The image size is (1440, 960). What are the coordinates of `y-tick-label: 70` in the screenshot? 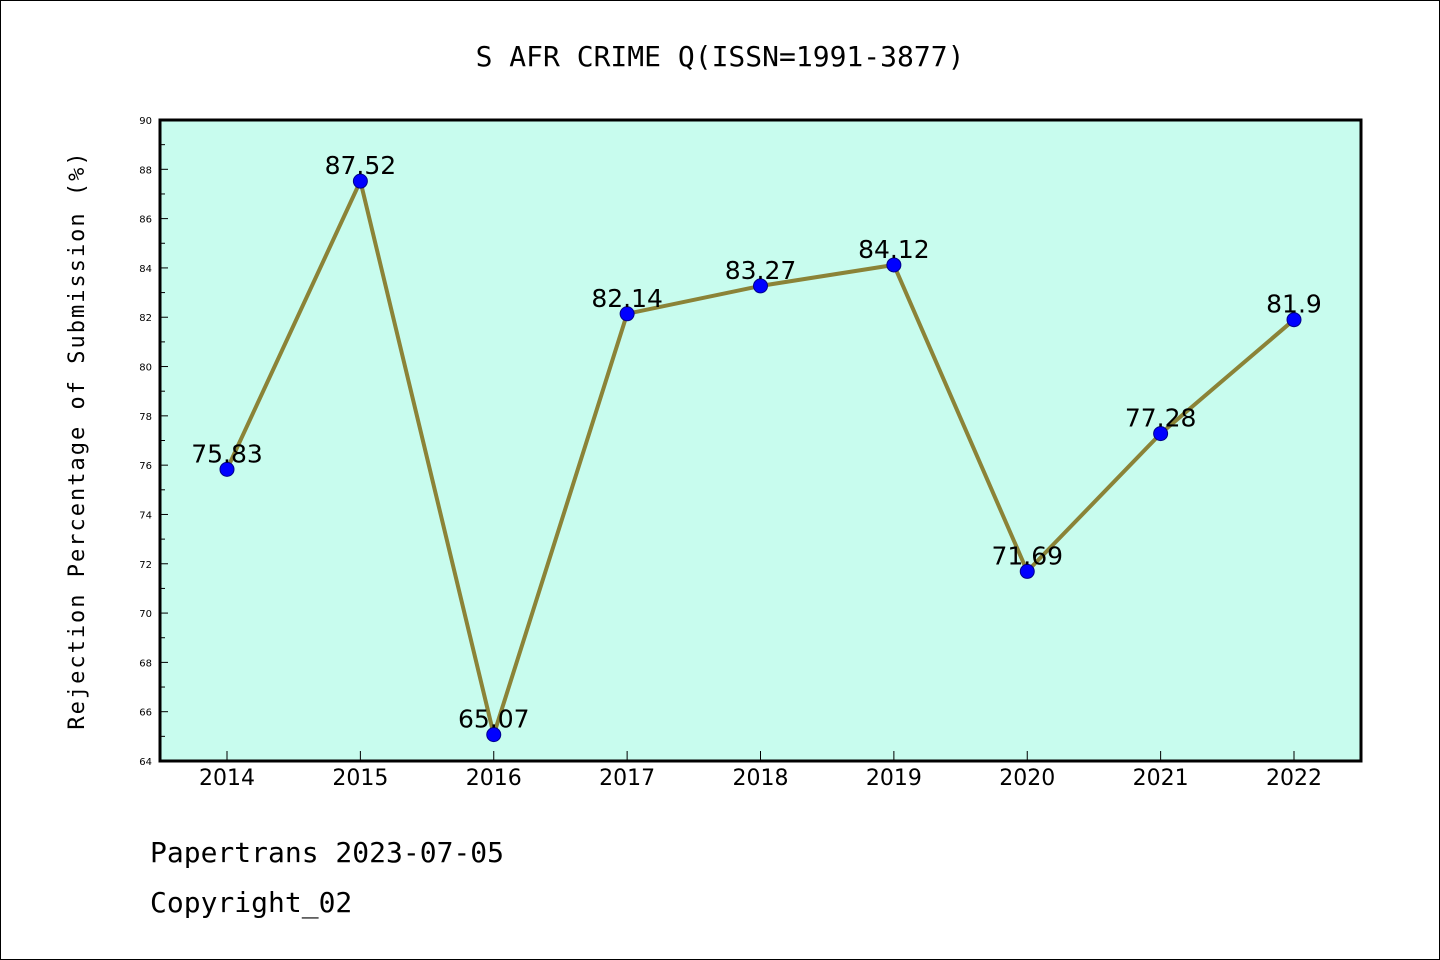 It's located at (145, 614).